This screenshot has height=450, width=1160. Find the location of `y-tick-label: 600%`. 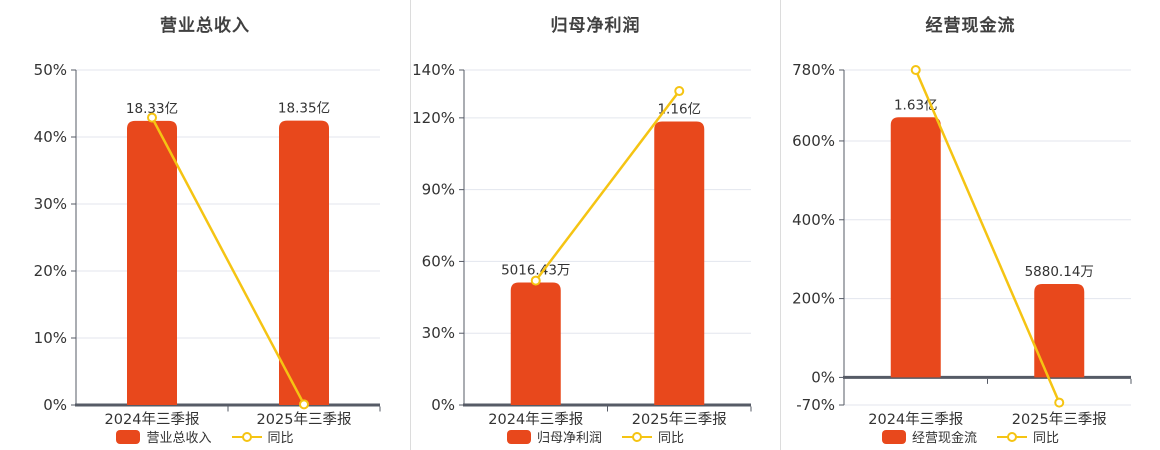

y-tick-label: 600% is located at coordinates (813, 141).